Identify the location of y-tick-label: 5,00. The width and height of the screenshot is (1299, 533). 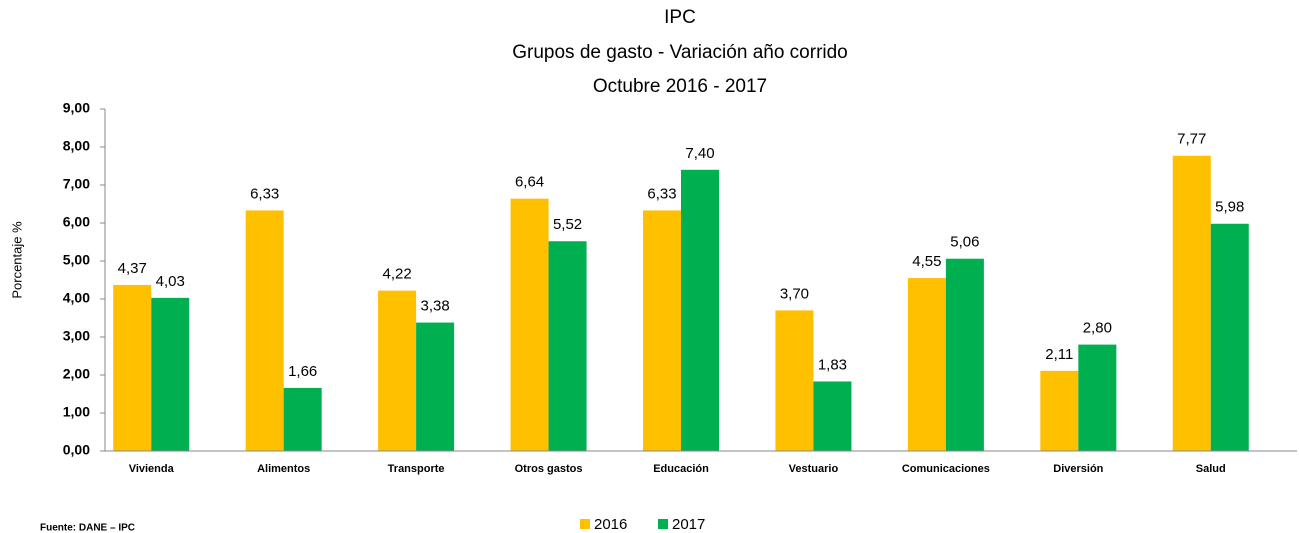
(76, 260).